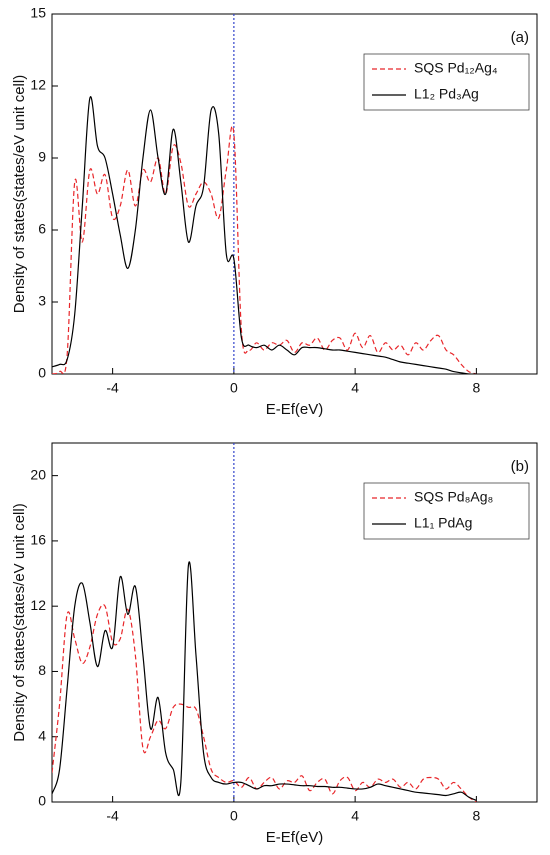 The height and width of the screenshot is (855, 550). I want to click on legend-label: SQS Pd₁₂Ag₄, so click(456, 68).